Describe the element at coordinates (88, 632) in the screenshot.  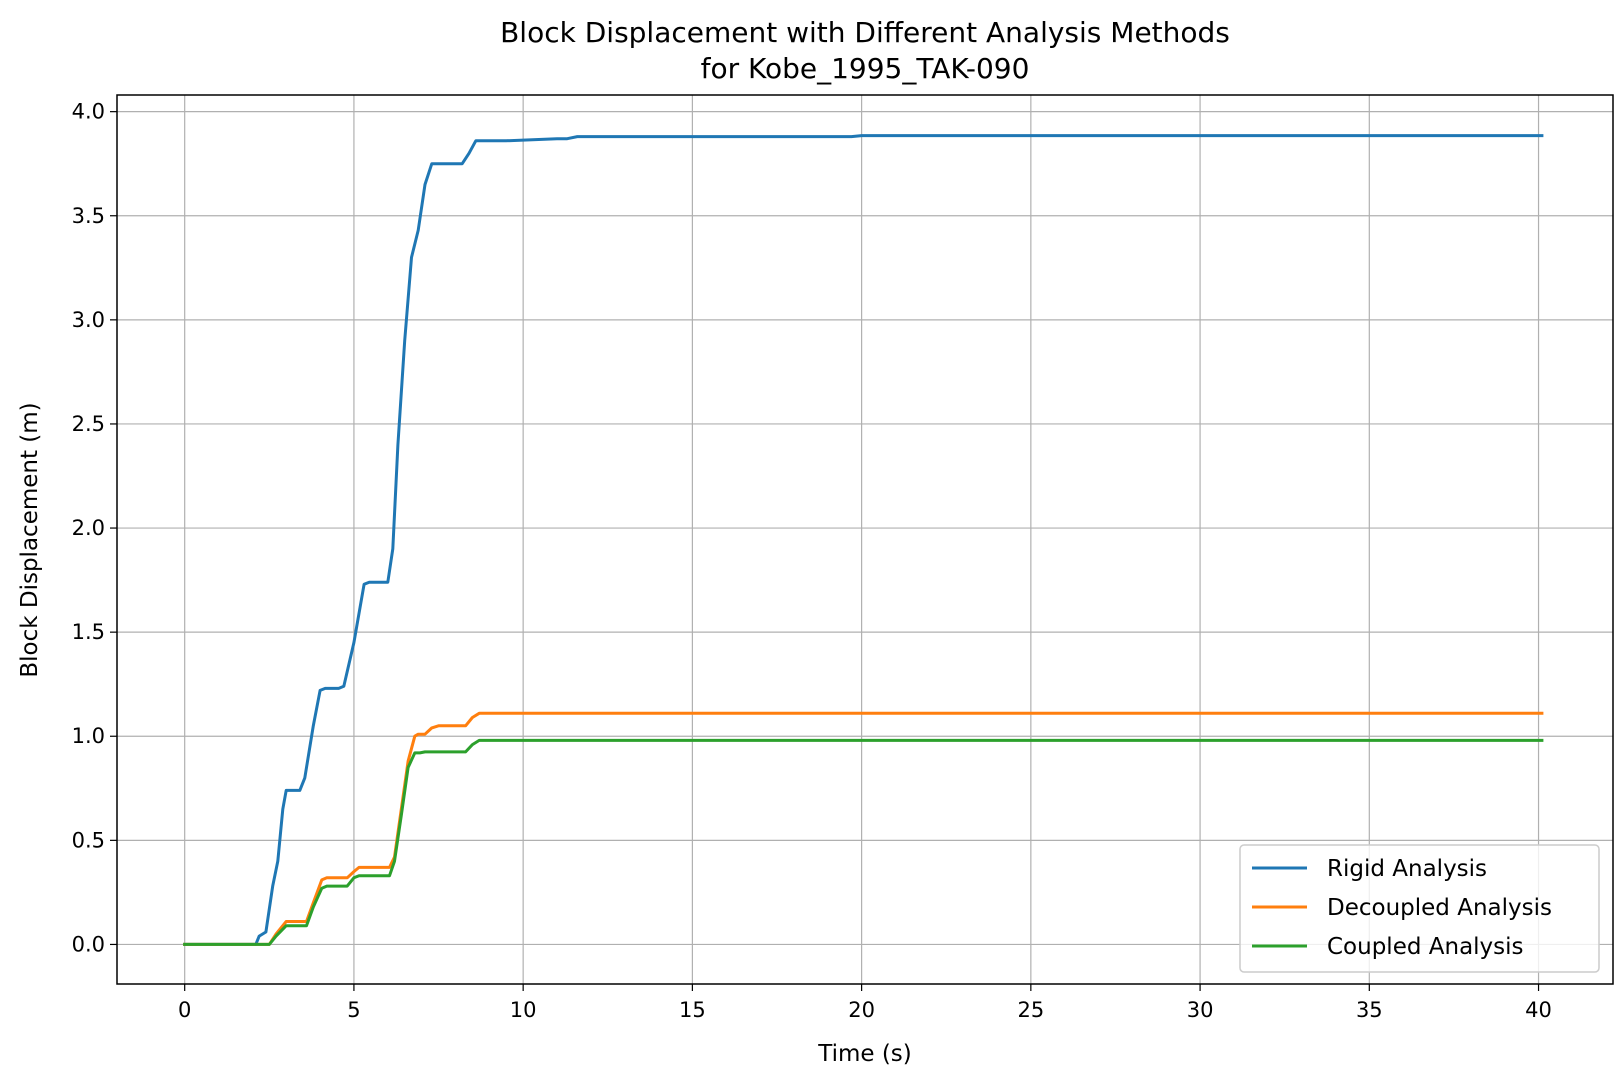
I see `y-tick-label: 1.5` at that location.